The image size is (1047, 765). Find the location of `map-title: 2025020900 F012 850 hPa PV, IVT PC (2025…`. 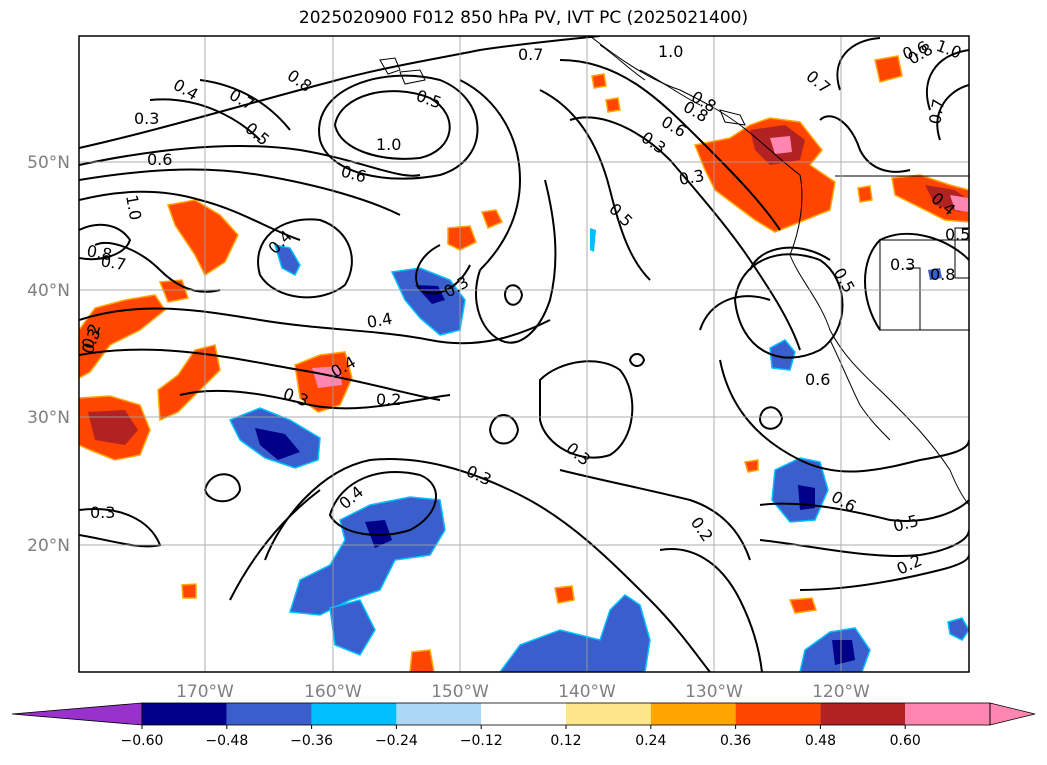

map-title: 2025020900 F012 850 hPa PV, IVT PC (2025… is located at coordinates (523, 18).